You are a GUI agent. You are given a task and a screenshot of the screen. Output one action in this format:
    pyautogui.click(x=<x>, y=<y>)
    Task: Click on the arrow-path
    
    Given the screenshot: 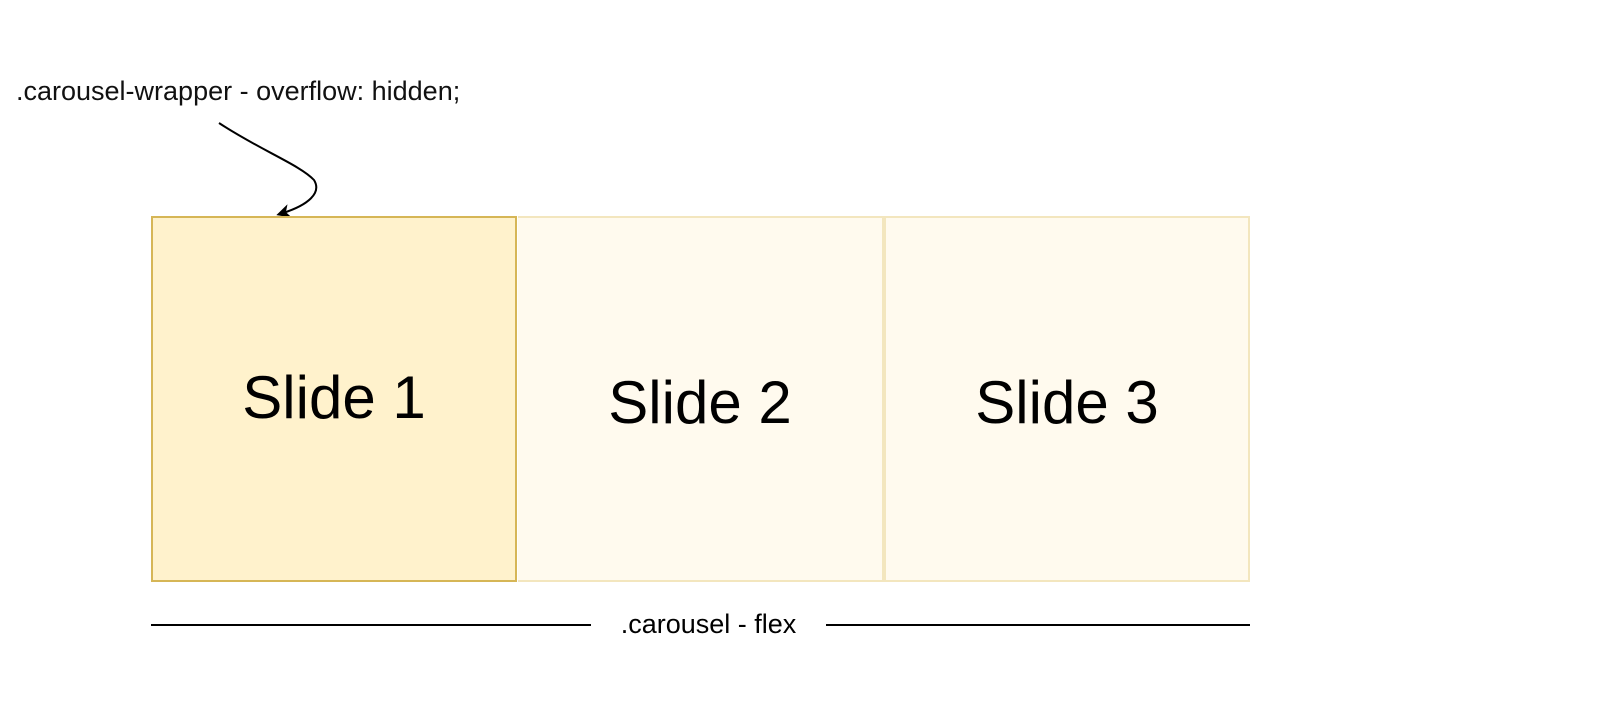 What is the action you would take?
    pyautogui.click(x=268, y=170)
    